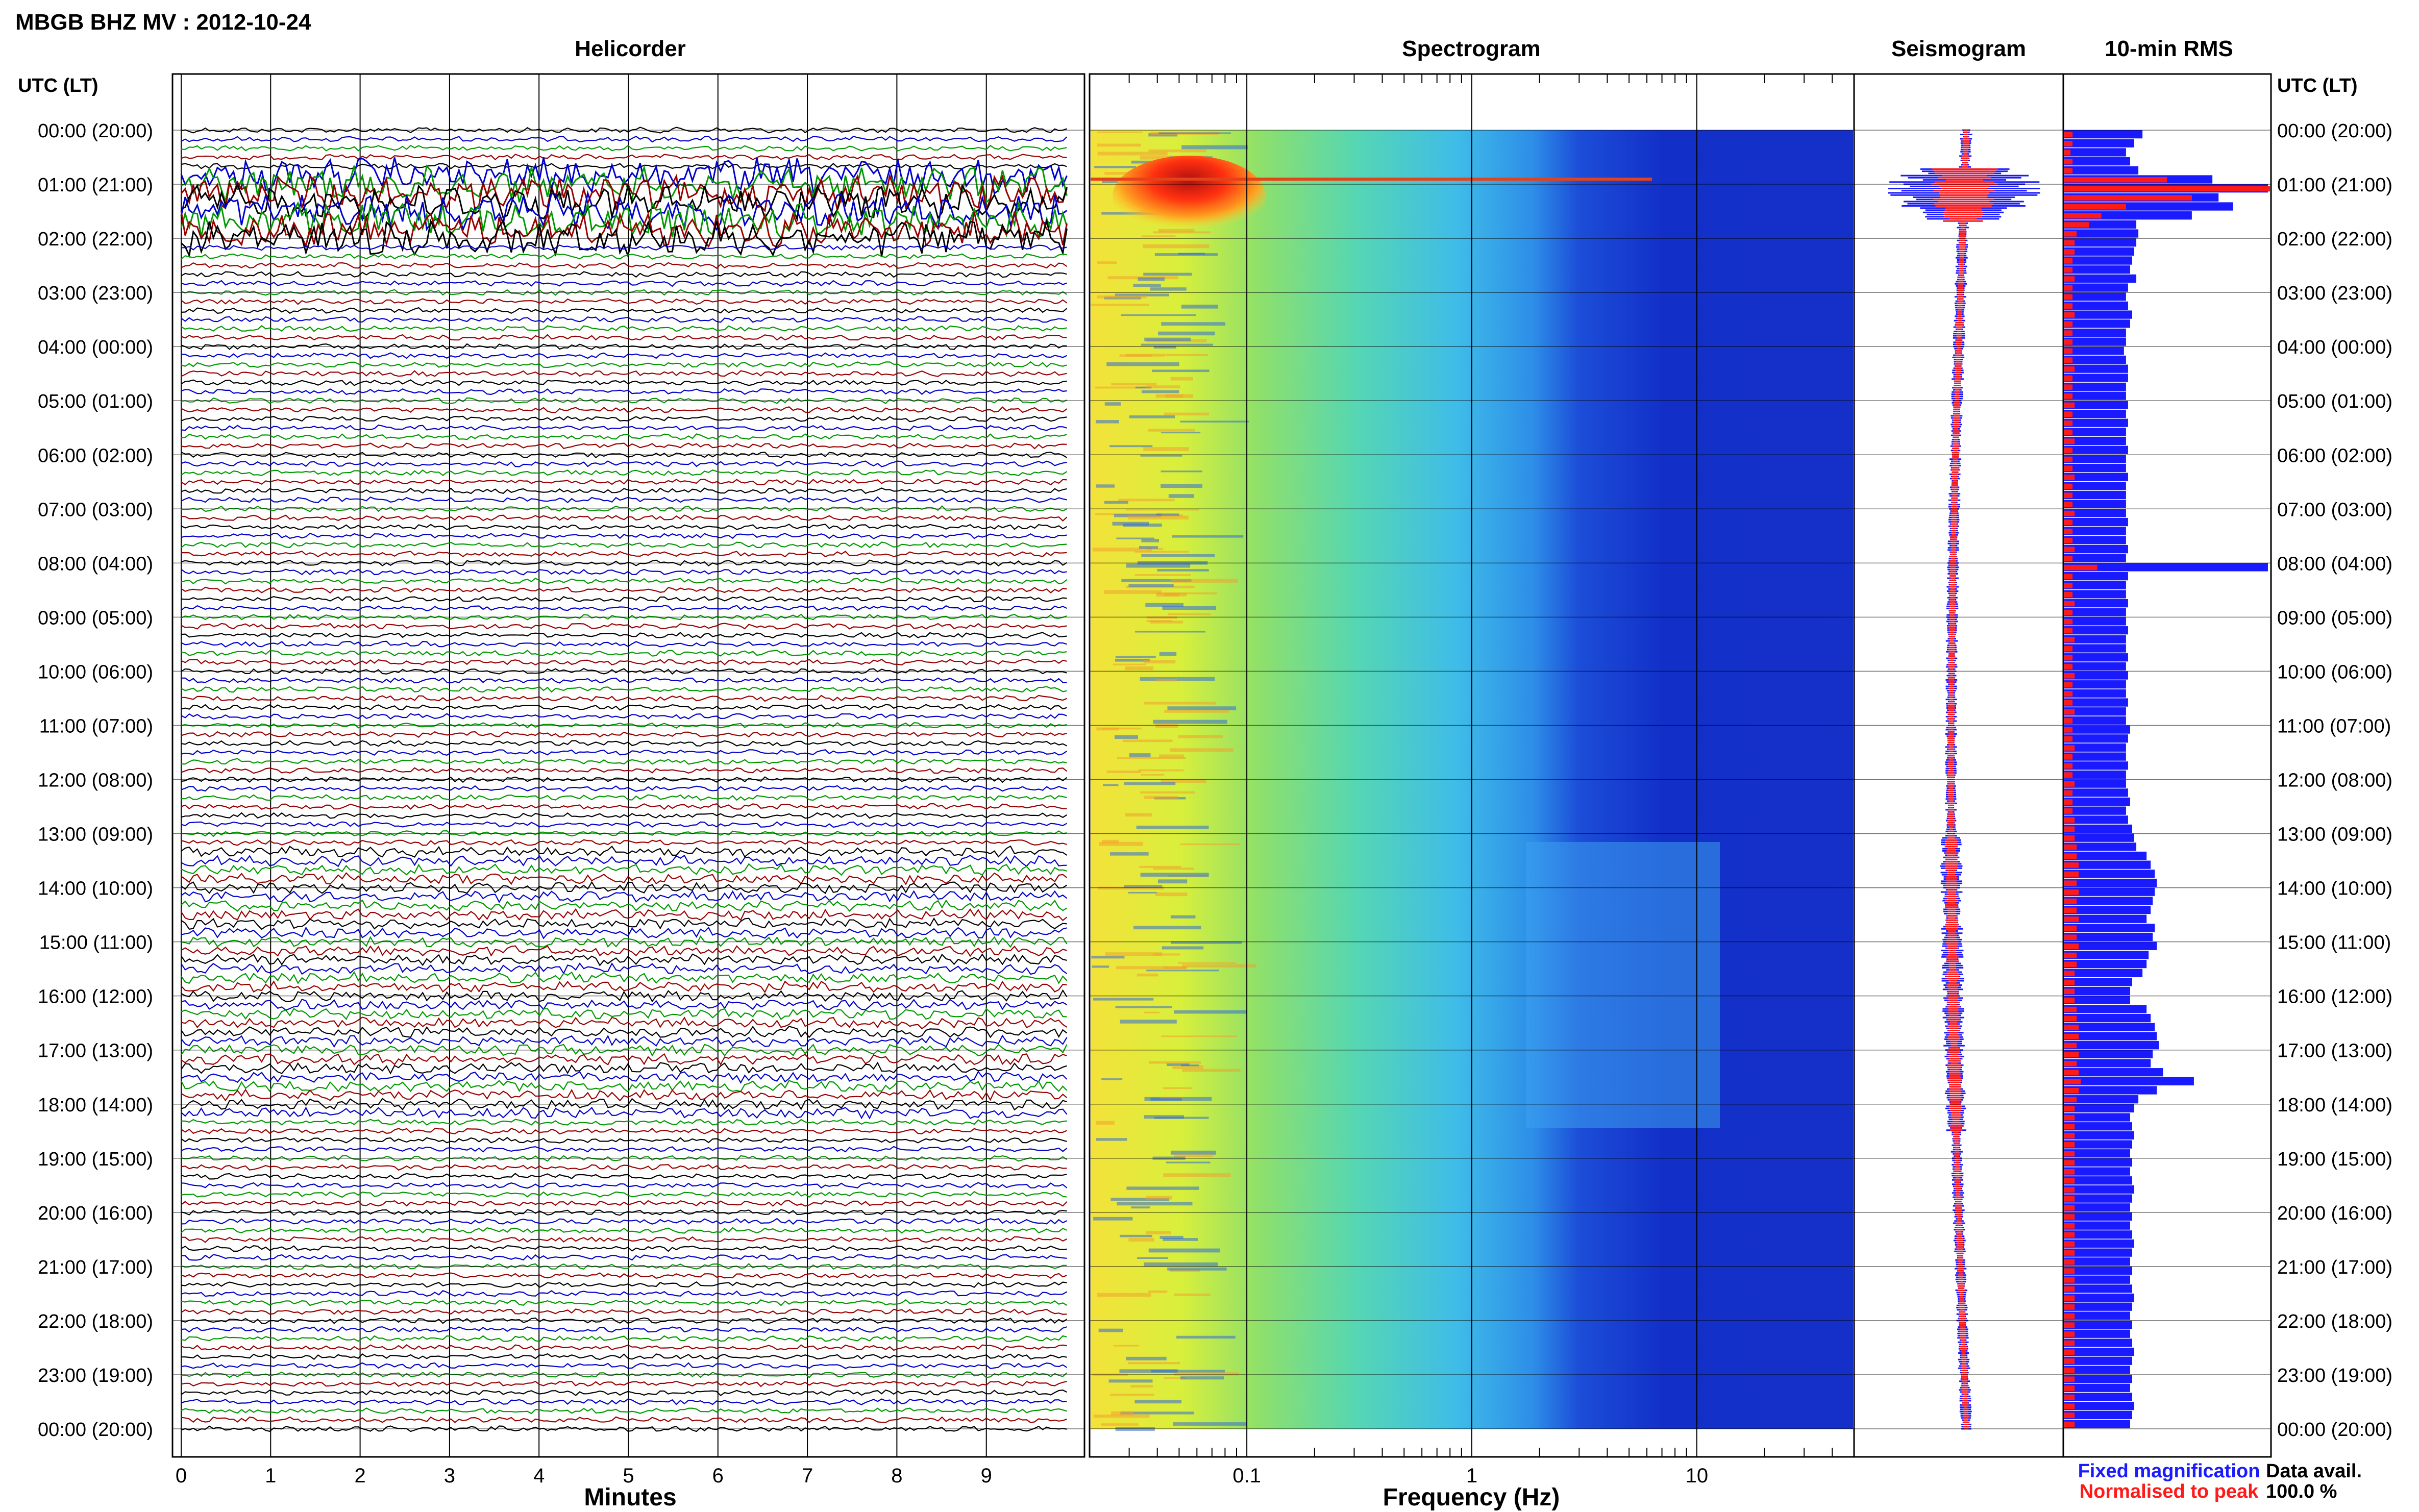 The image size is (2419, 1512). I want to click on time-tick-label-left: 05:00 (01:00), so click(95, 401).